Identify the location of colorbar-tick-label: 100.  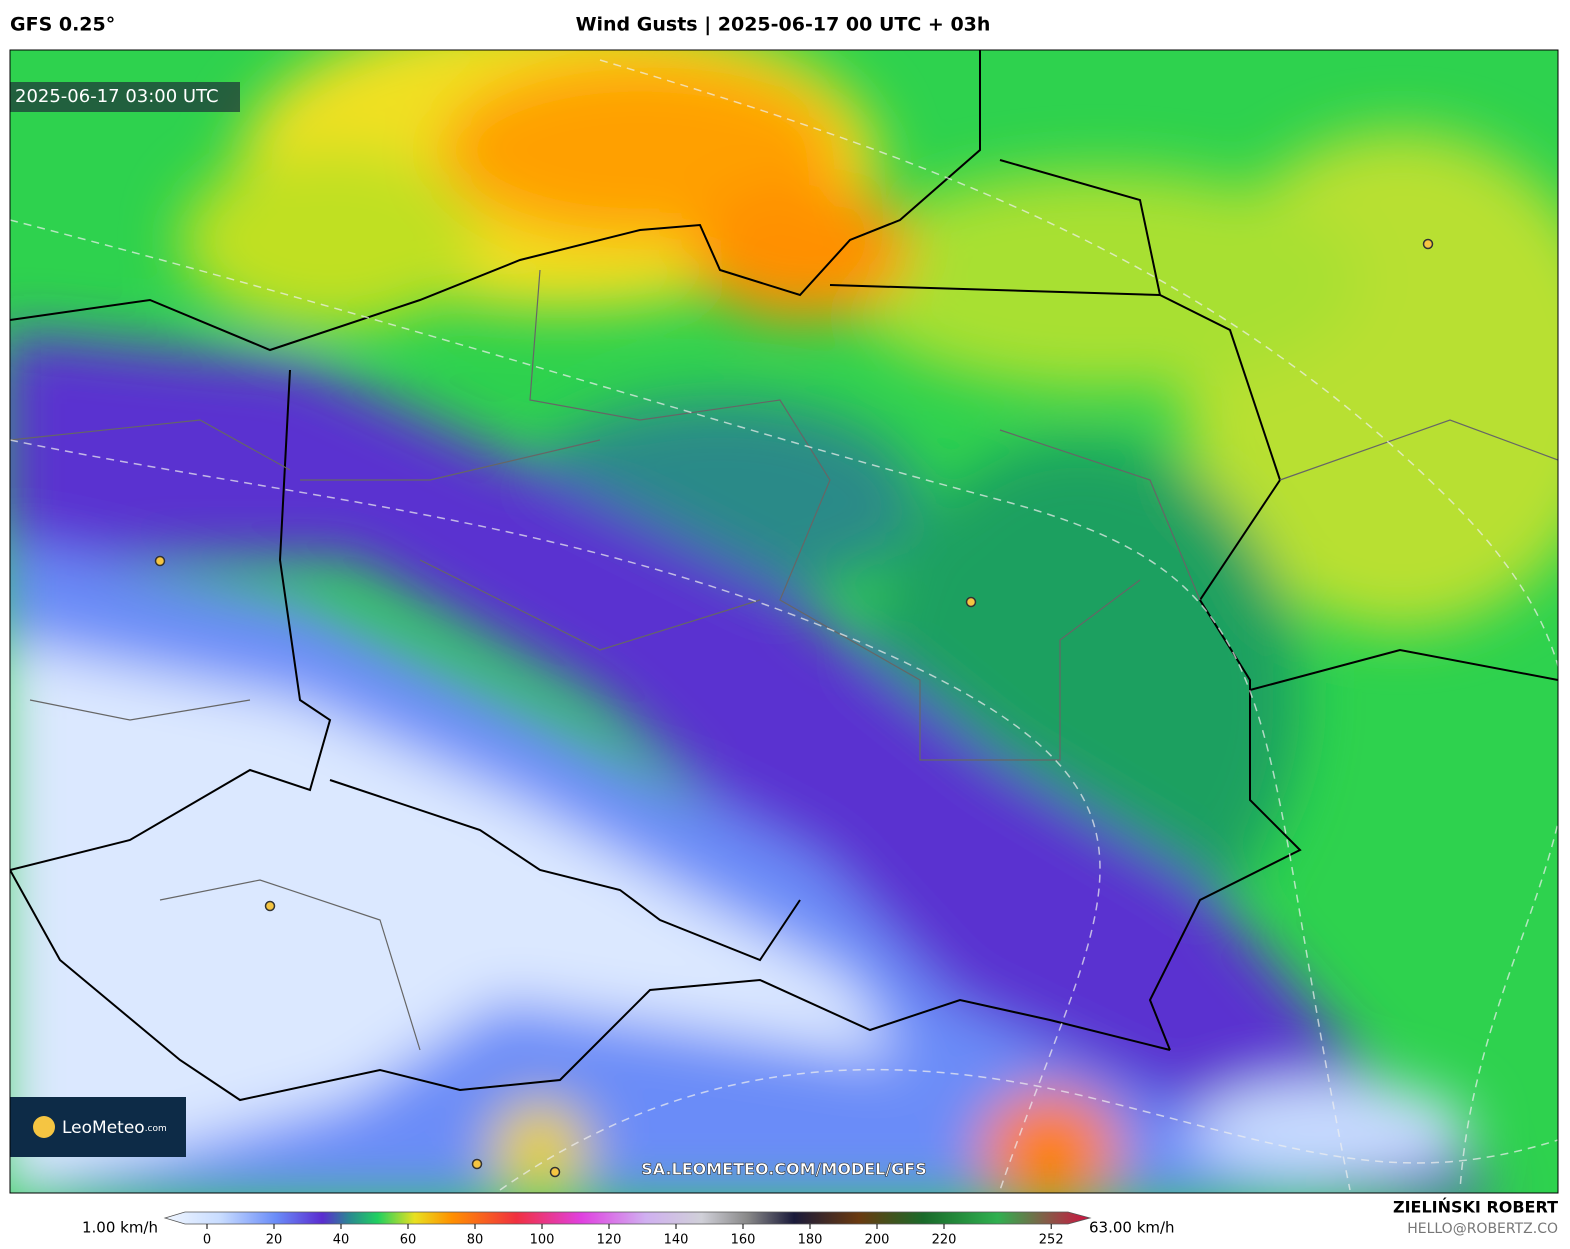
(542, 1240).